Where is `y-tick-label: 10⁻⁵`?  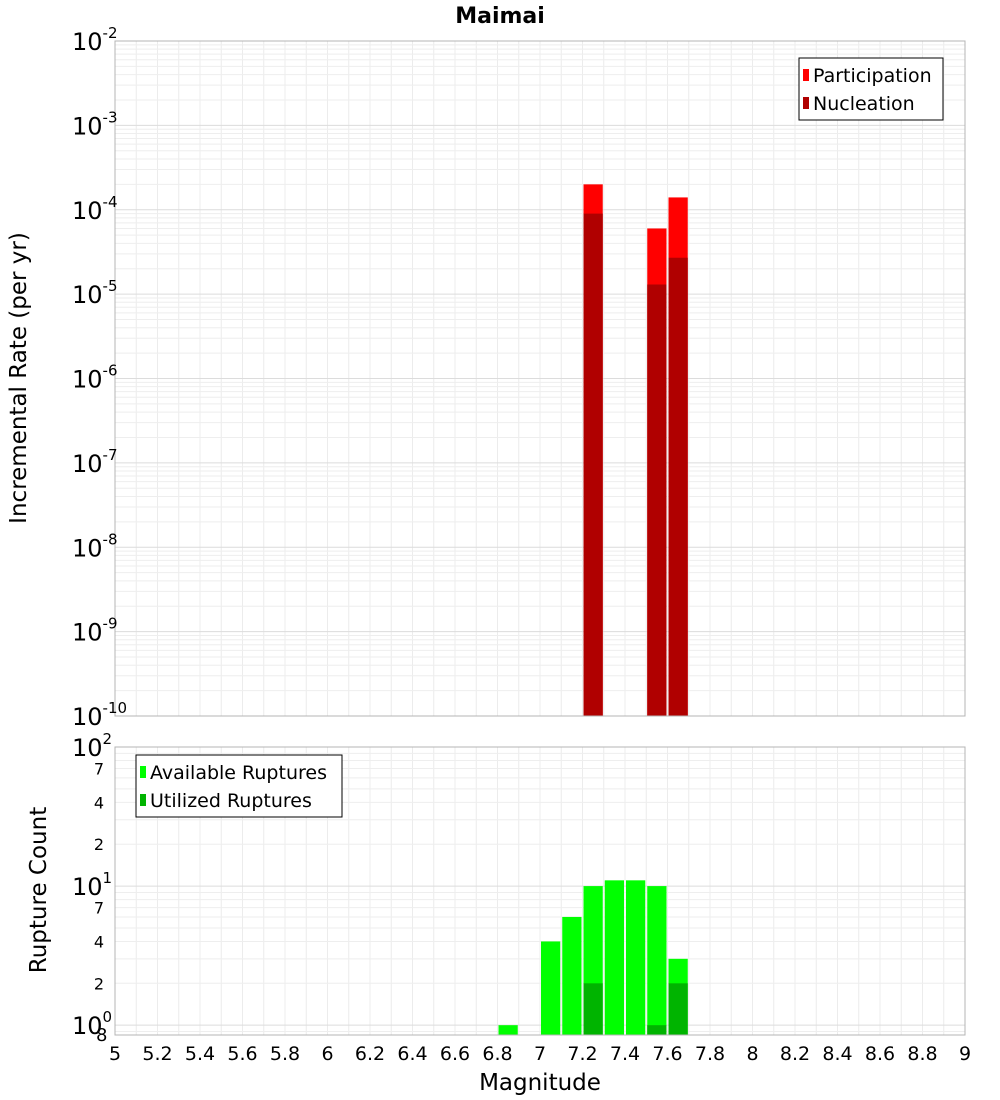
y-tick-label: 10⁻⁵ is located at coordinates (95, 293).